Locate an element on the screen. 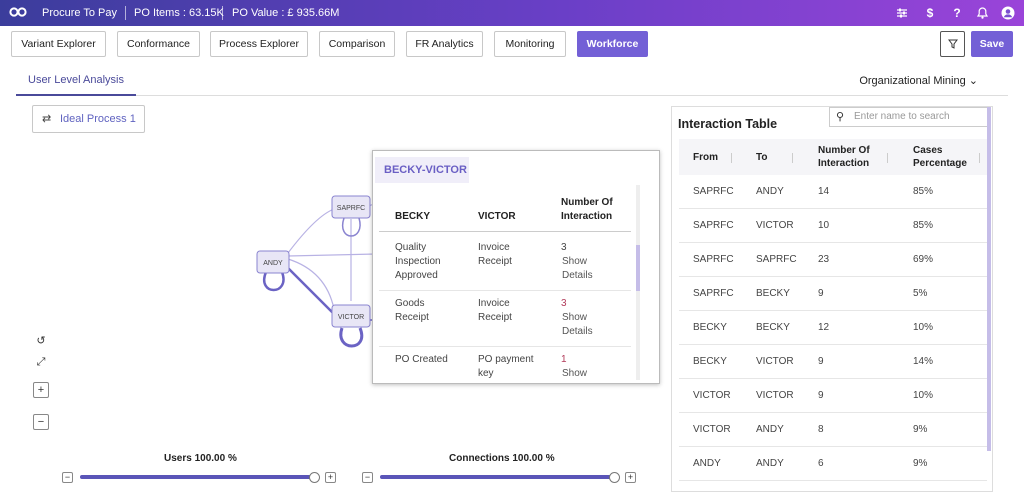  tab-comparison: Comparison is located at coordinates (357, 44).